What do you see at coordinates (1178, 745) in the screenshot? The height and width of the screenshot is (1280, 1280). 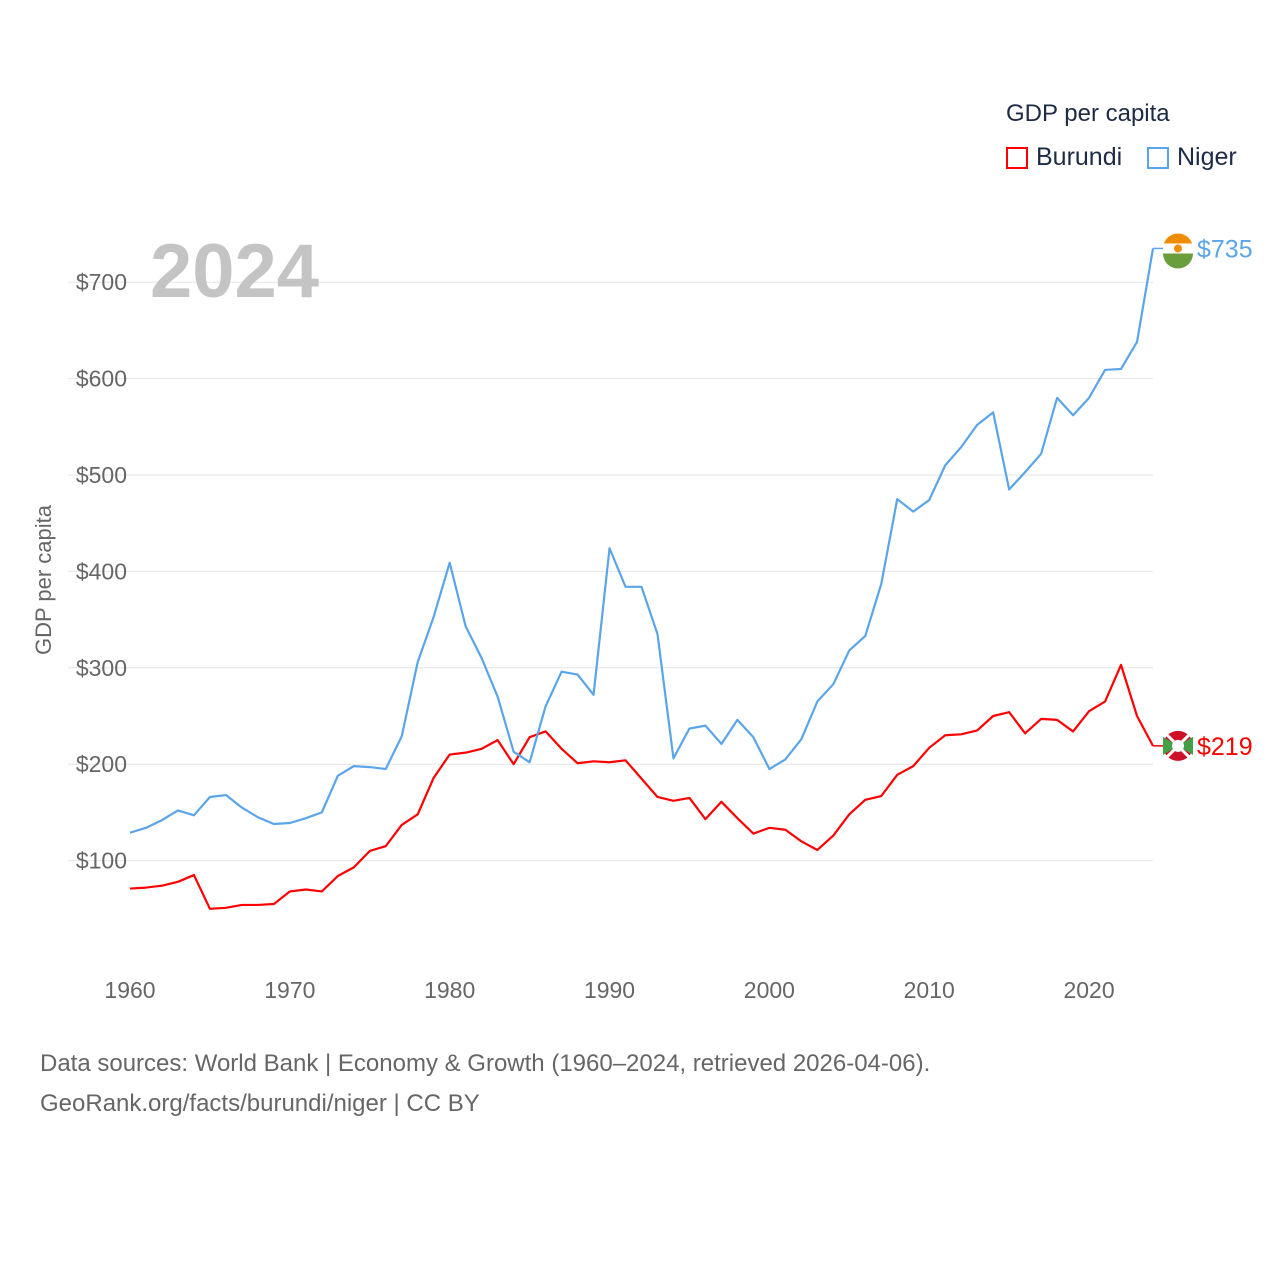 I see `burundi-flag-disc` at bounding box center [1178, 745].